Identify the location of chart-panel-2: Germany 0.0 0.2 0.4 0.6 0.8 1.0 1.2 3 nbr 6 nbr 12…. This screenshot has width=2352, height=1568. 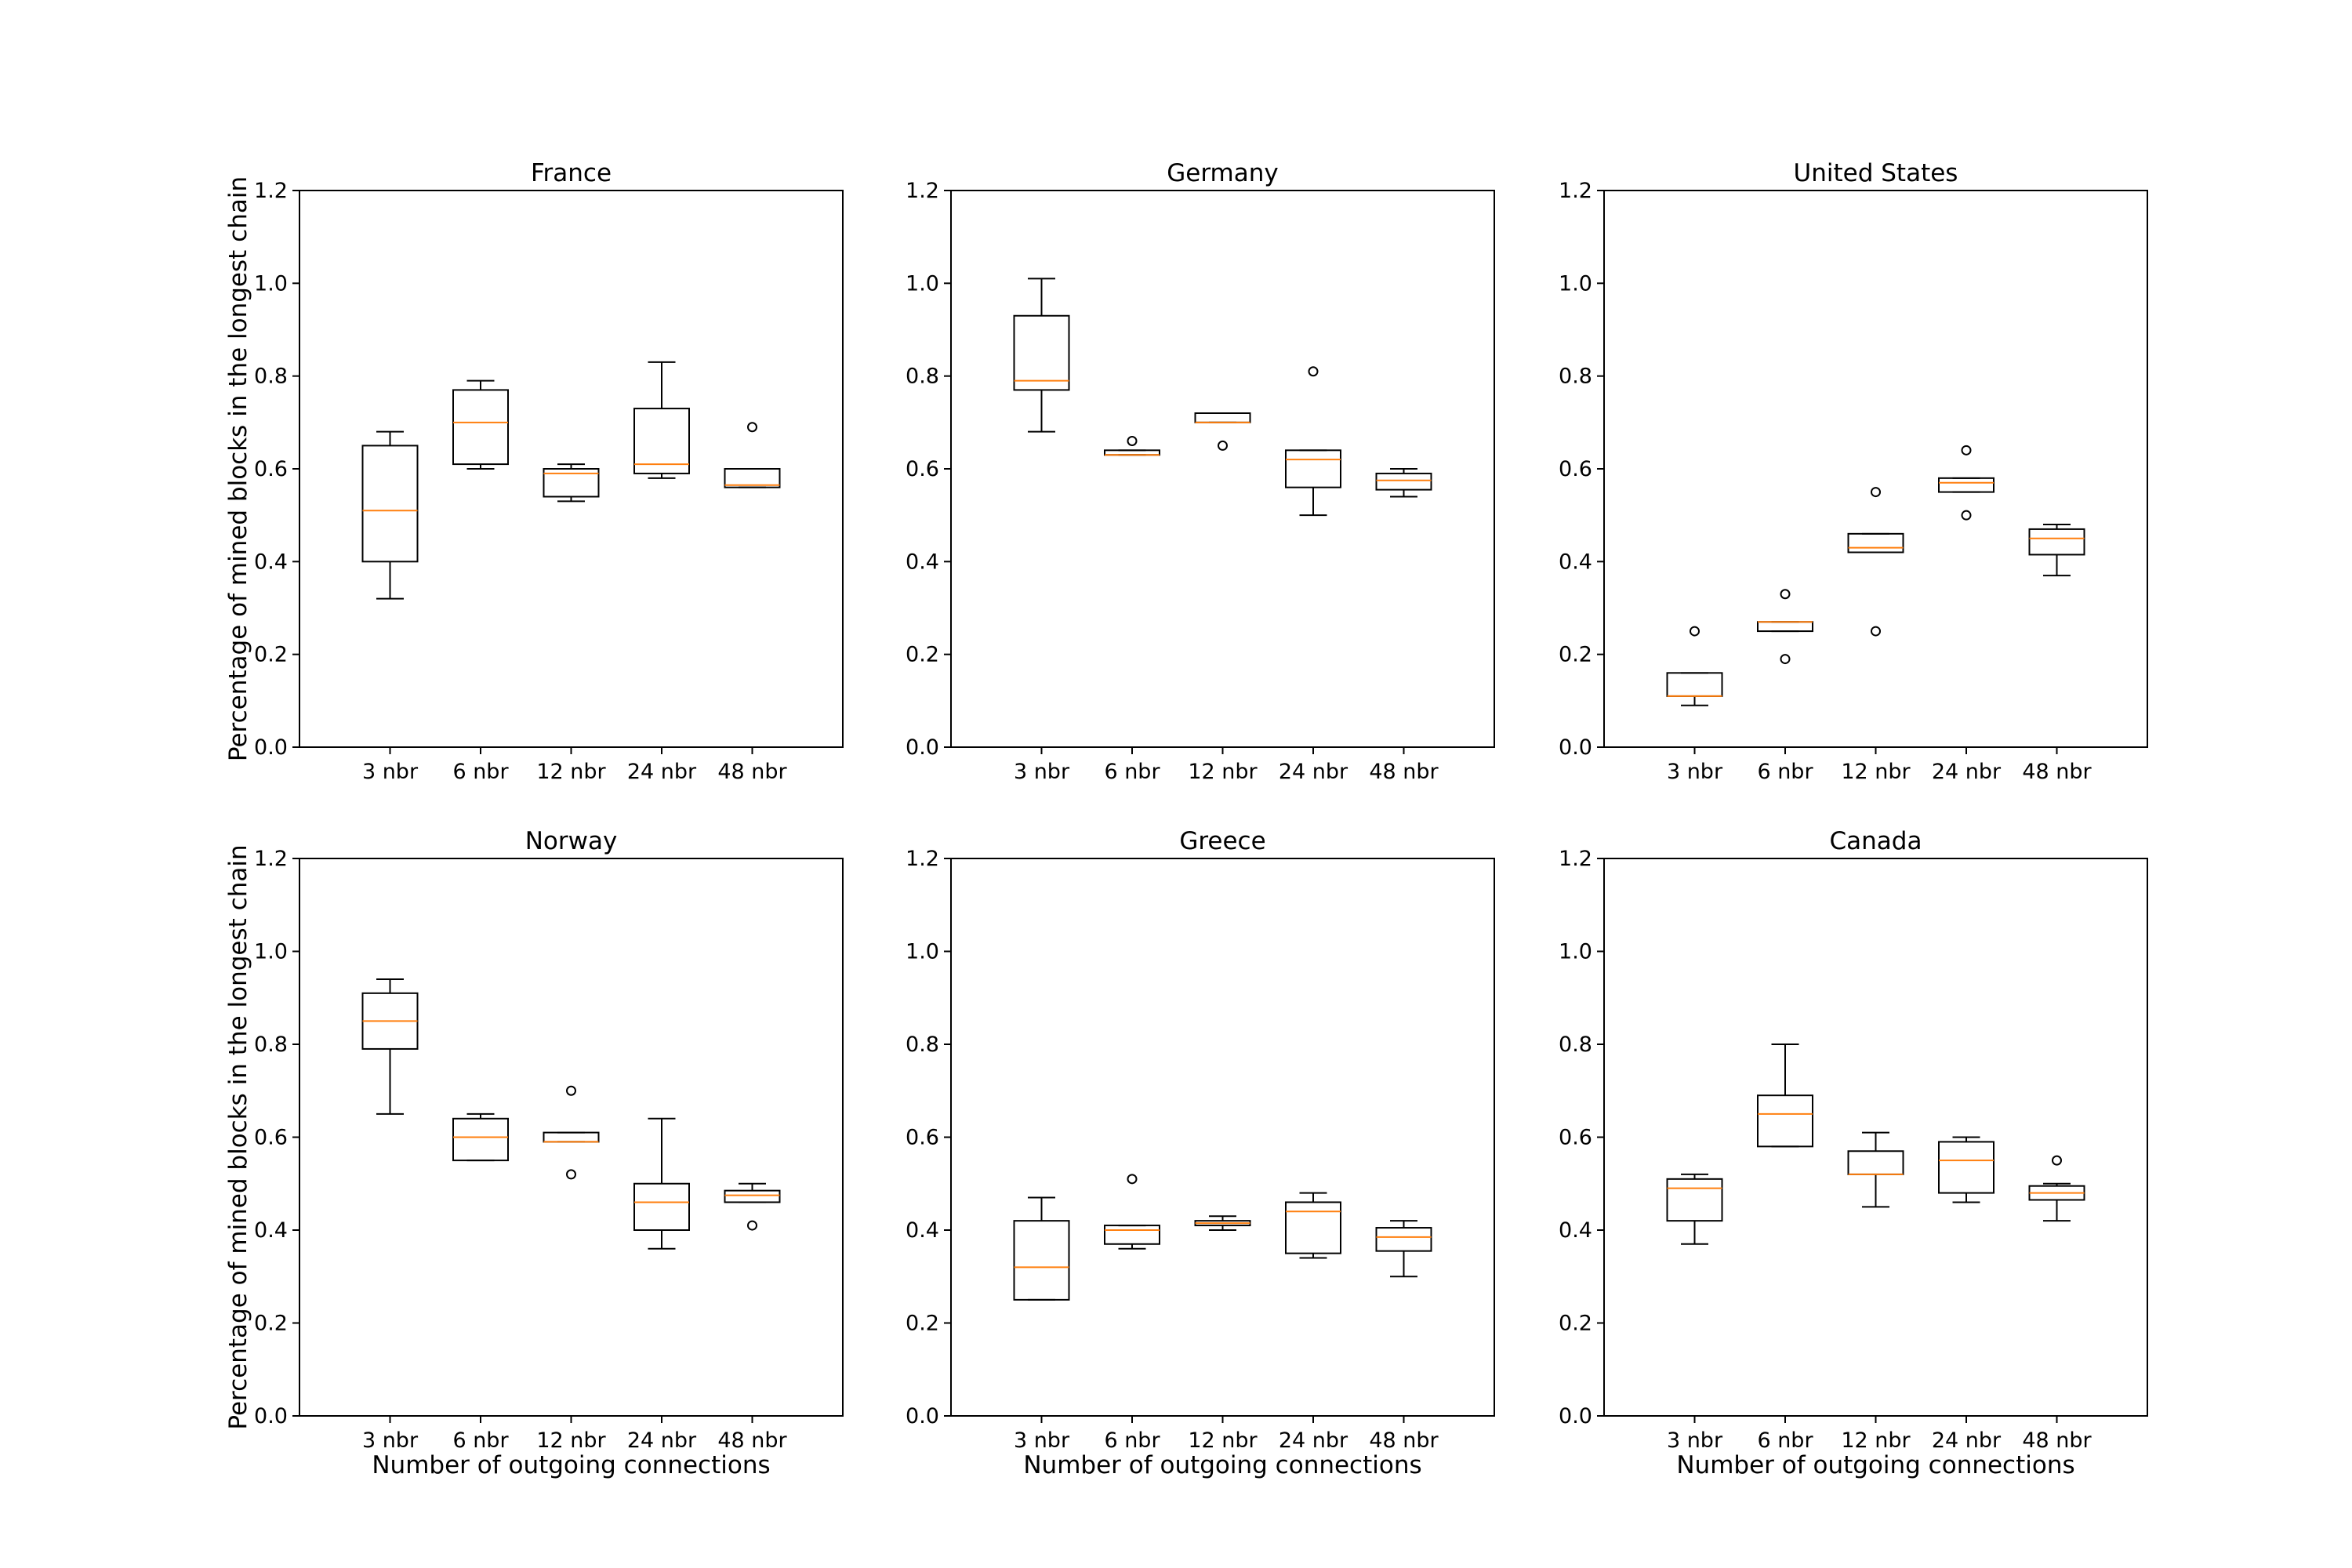
(1200, 471).